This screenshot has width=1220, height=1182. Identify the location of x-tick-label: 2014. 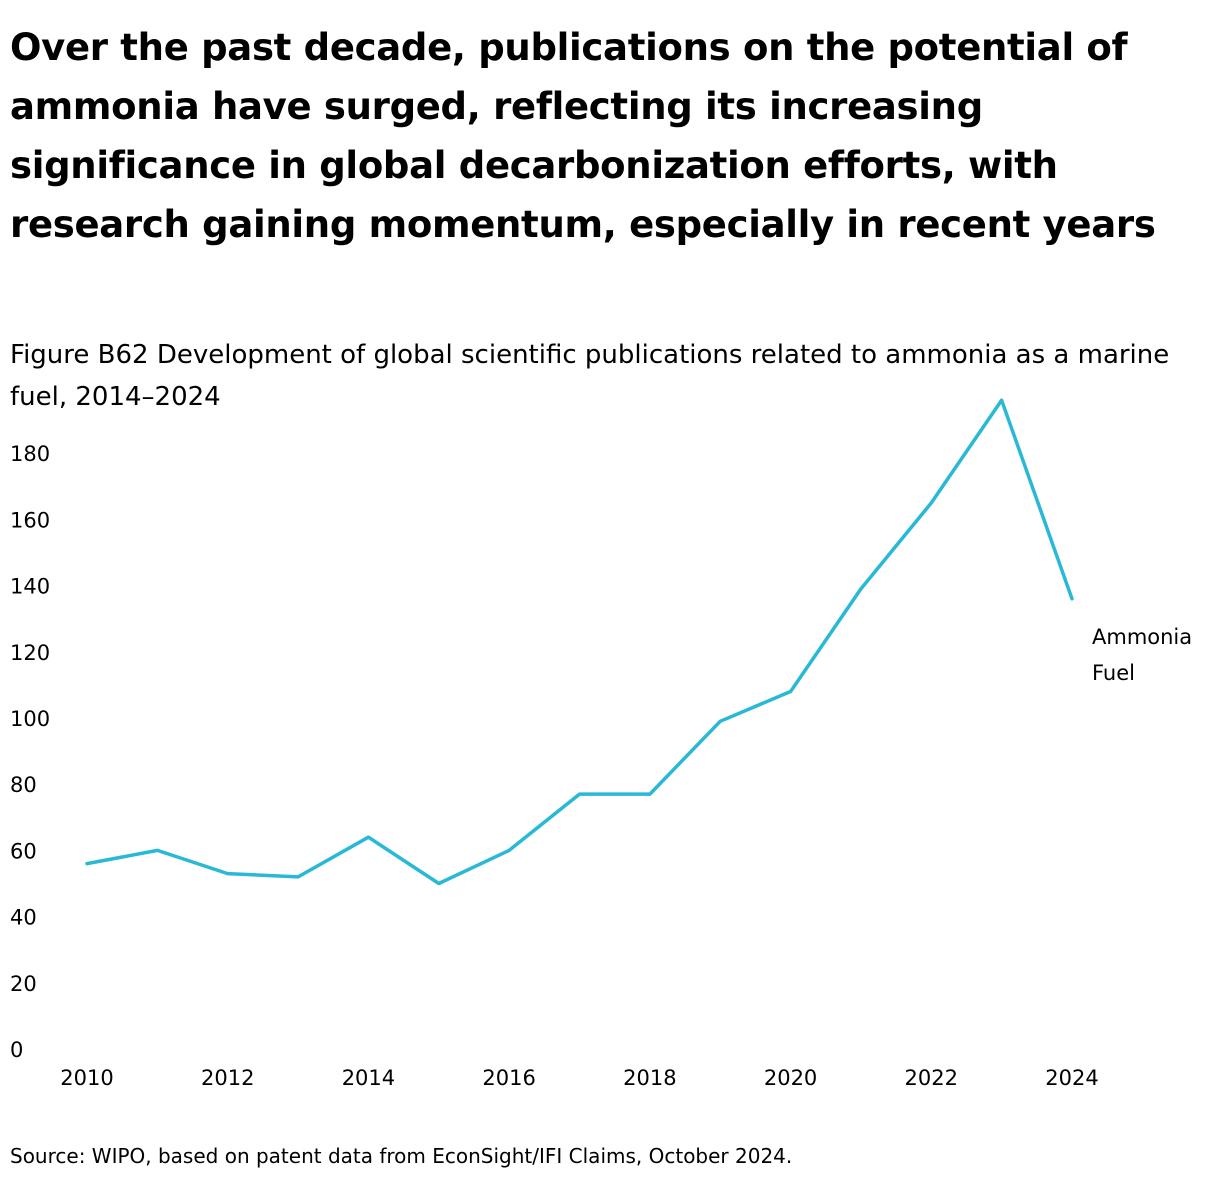
(368, 1078).